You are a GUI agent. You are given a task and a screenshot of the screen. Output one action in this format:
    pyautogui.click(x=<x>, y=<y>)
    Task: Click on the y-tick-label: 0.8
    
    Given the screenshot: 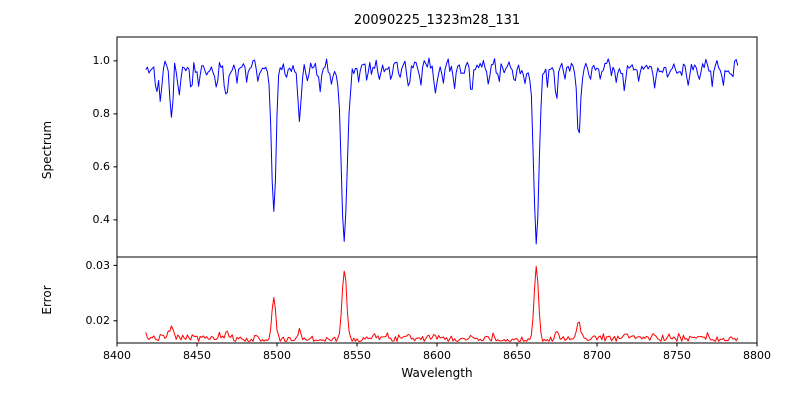 What is the action you would take?
    pyautogui.click(x=101, y=113)
    